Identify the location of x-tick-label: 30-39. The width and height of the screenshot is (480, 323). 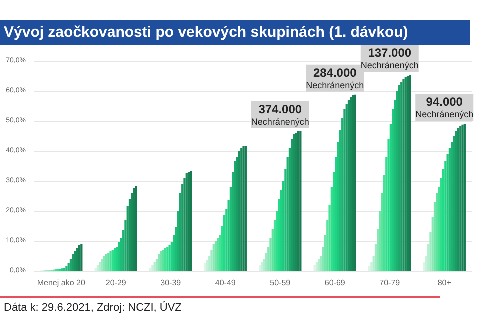
(171, 283).